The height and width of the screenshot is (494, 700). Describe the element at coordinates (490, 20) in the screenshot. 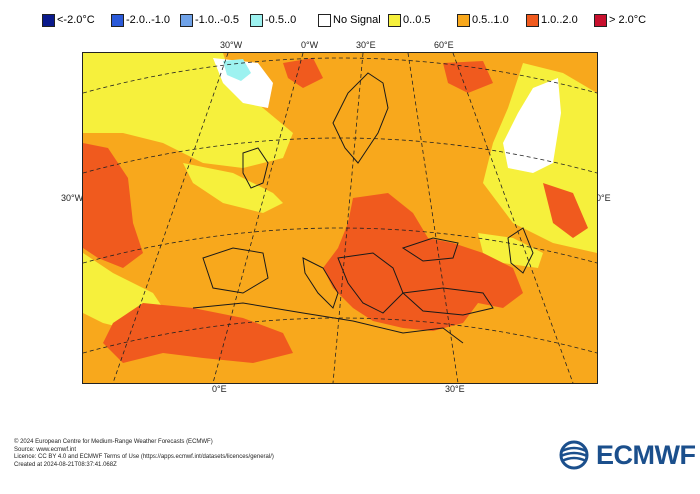

I see `legend-label: 0.5..1.0` at that location.